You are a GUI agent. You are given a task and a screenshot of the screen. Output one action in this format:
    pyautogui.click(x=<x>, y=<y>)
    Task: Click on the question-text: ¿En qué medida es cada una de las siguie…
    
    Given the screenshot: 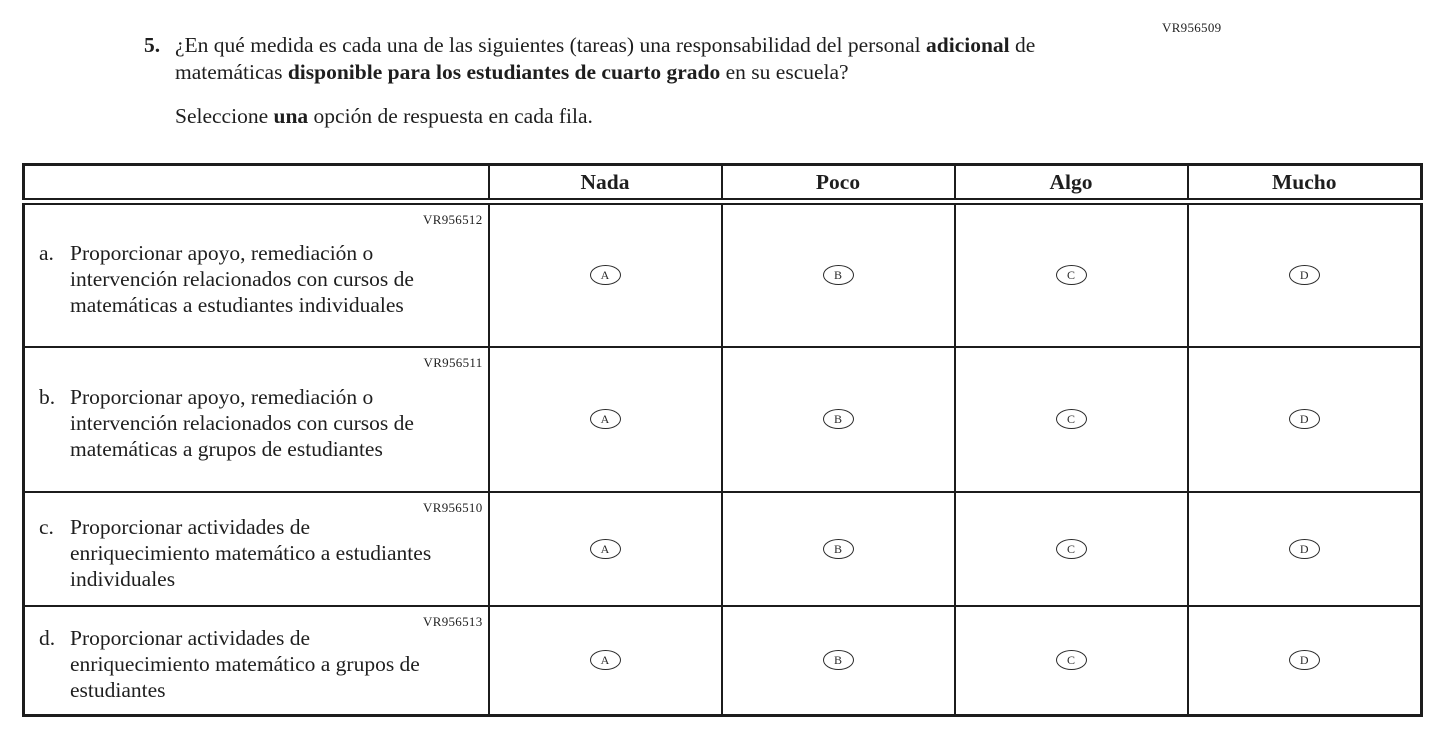 What is the action you would take?
    pyautogui.click(x=625, y=59)
    